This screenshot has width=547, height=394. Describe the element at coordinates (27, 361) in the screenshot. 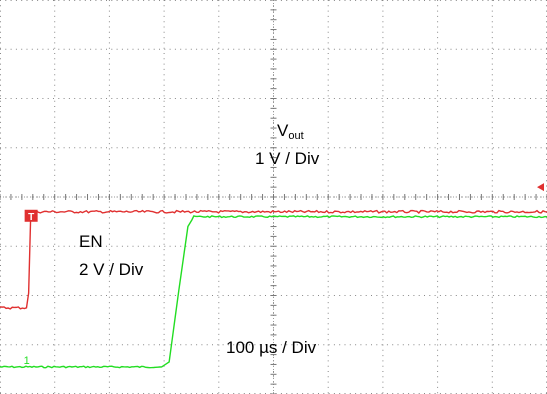

I see `vout-ground-marker: 1` at that location.